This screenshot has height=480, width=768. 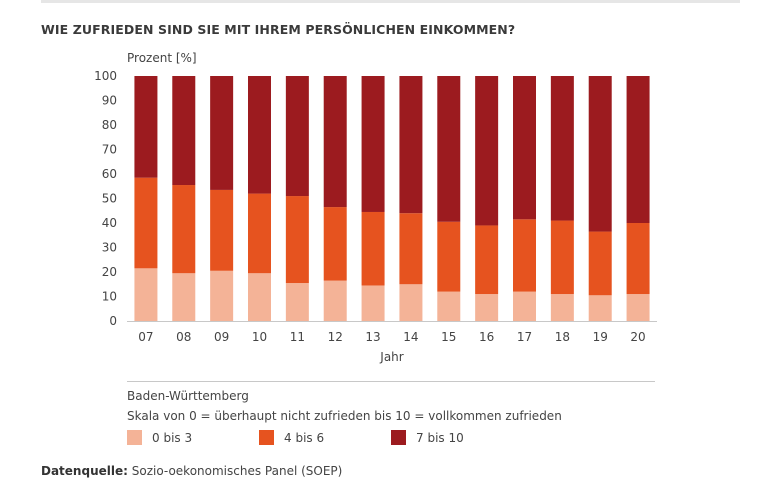 I want to click on x-tick-label: 16, so click(x=486, y=337).